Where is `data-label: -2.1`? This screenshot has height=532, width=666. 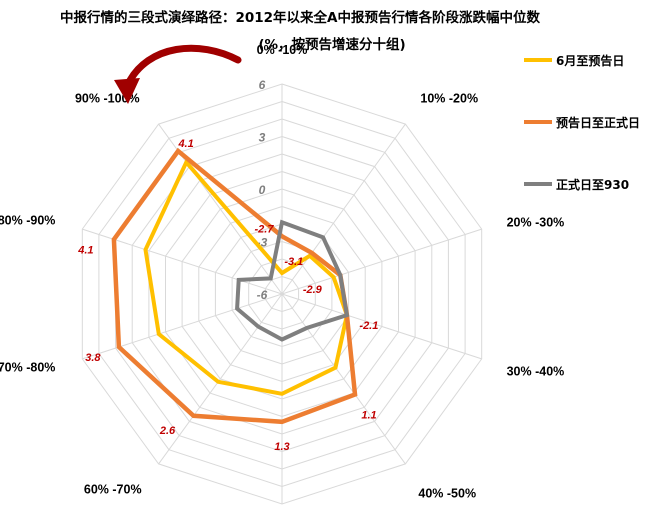
data-label: -2.1 is located at coordinates (368, 326).